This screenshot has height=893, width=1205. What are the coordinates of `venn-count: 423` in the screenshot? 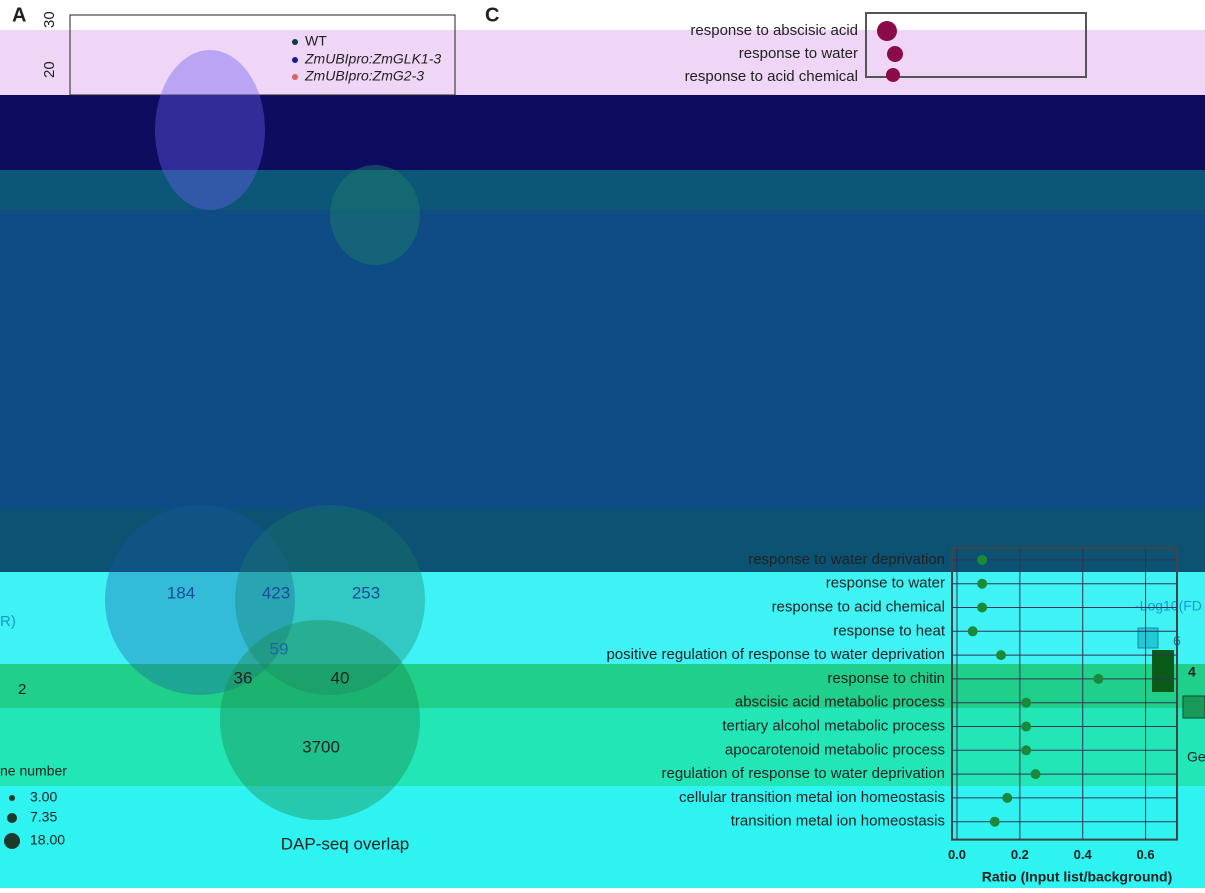 It's located at (276, 592).